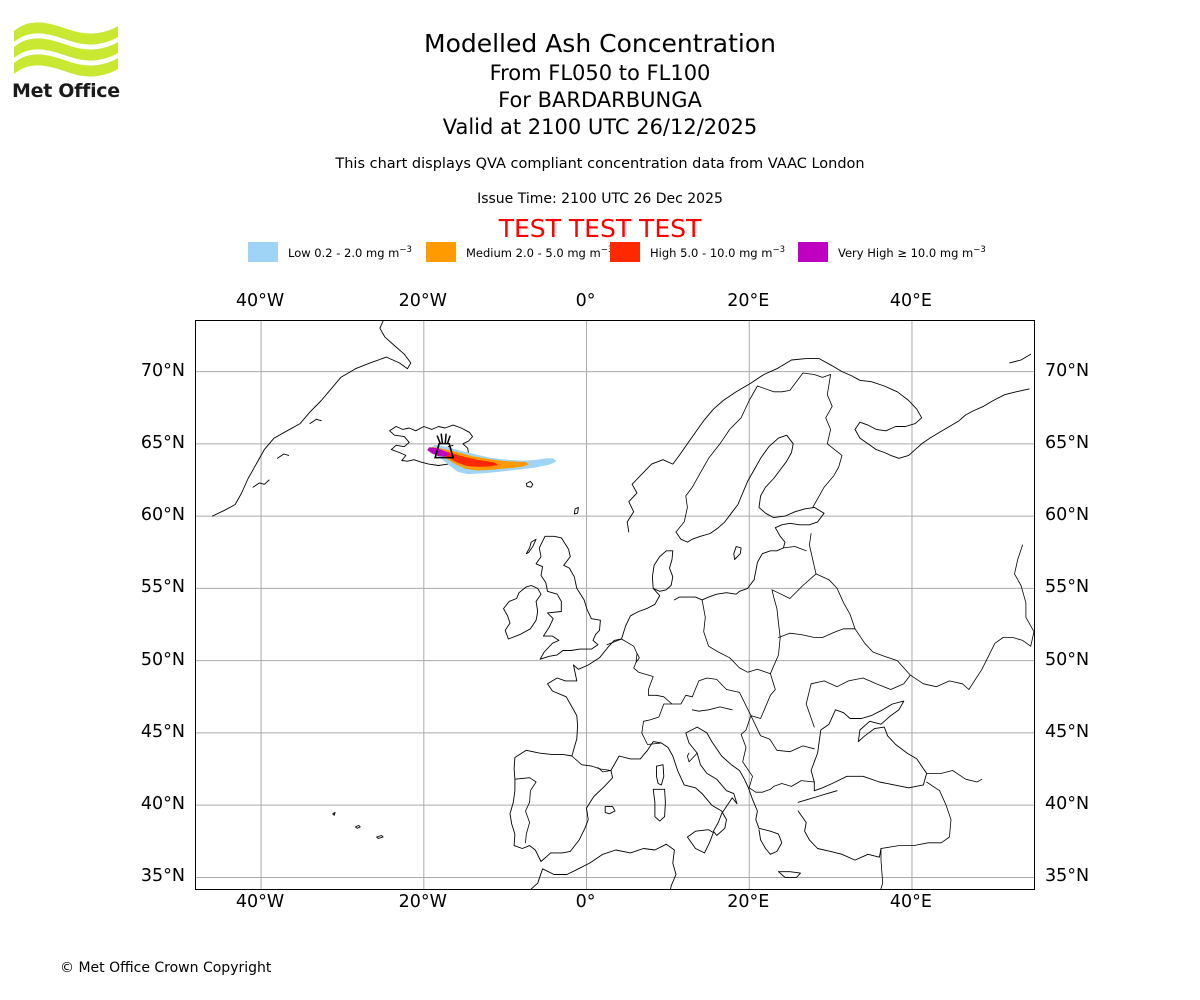 This screenshot has width=1200, height=1000. Describe the element at coordinates (625, 252) in the screenshot. I see `legend-swatch-high` at that location.